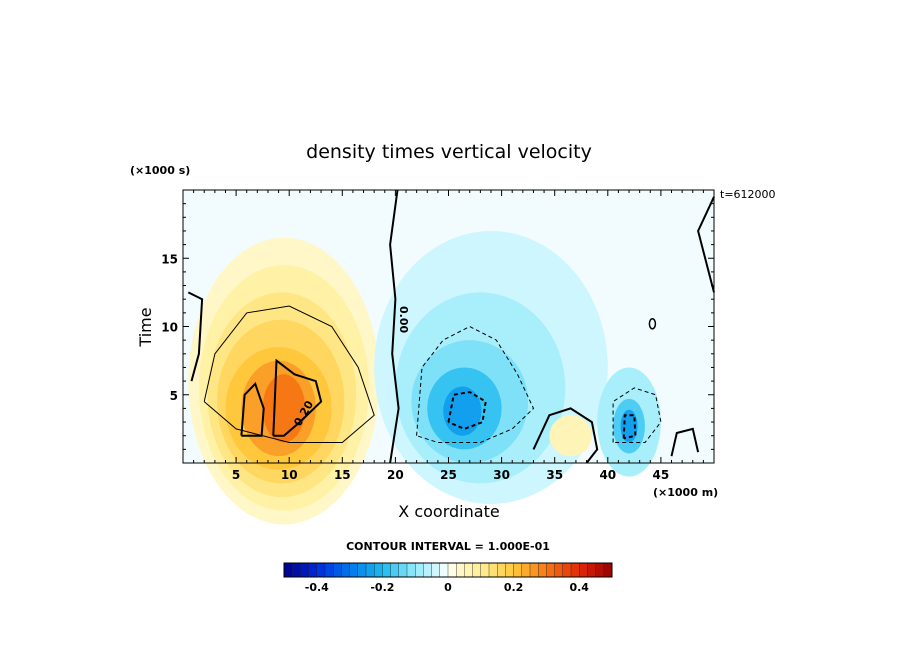  I want to click on colorbar: -0.4 -0.2 0 0.2 0.4, so click(448, 578).